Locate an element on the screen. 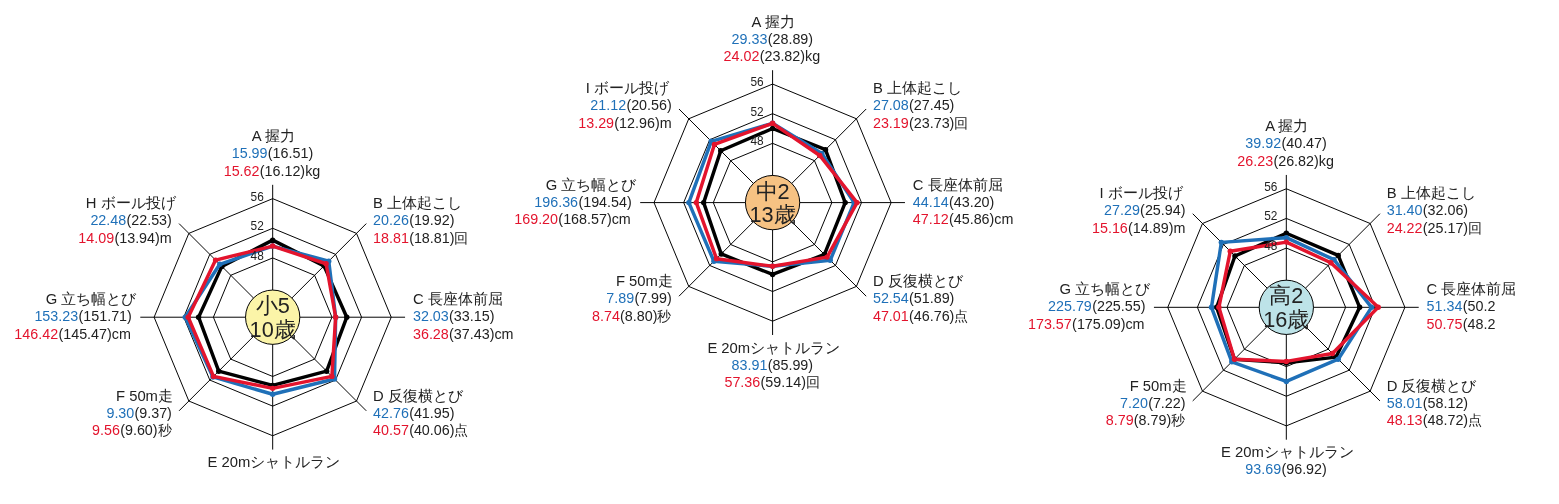 This screenshot has height=504, width=1559. text: (16.12)kg is located at coordinates (290, 170).